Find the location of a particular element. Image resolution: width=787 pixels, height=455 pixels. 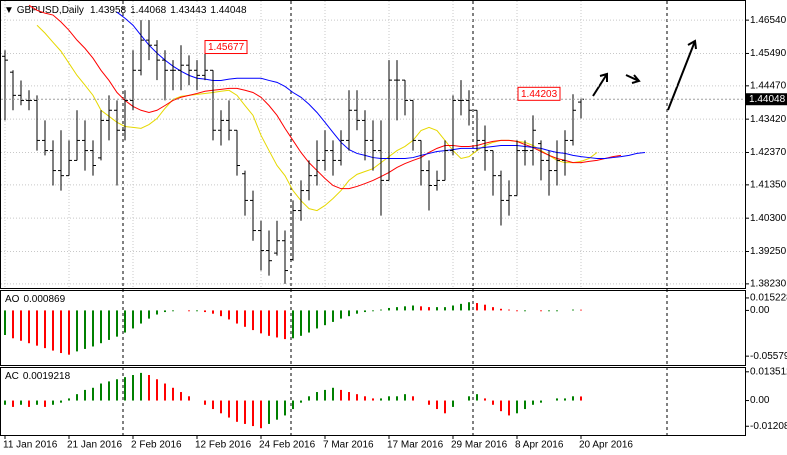

indicator-name: AO is located at coordinates (12, 299).